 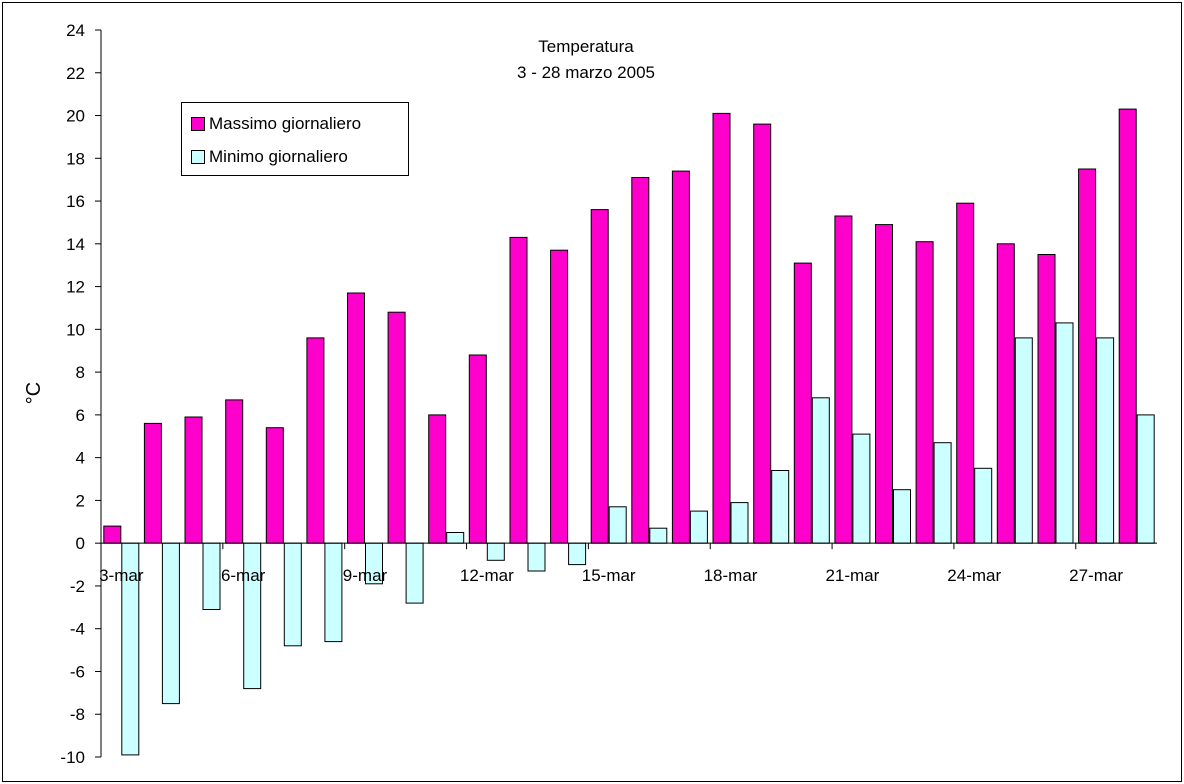 I want to click on y-tick-label: 12, so click(x=75, y=287).